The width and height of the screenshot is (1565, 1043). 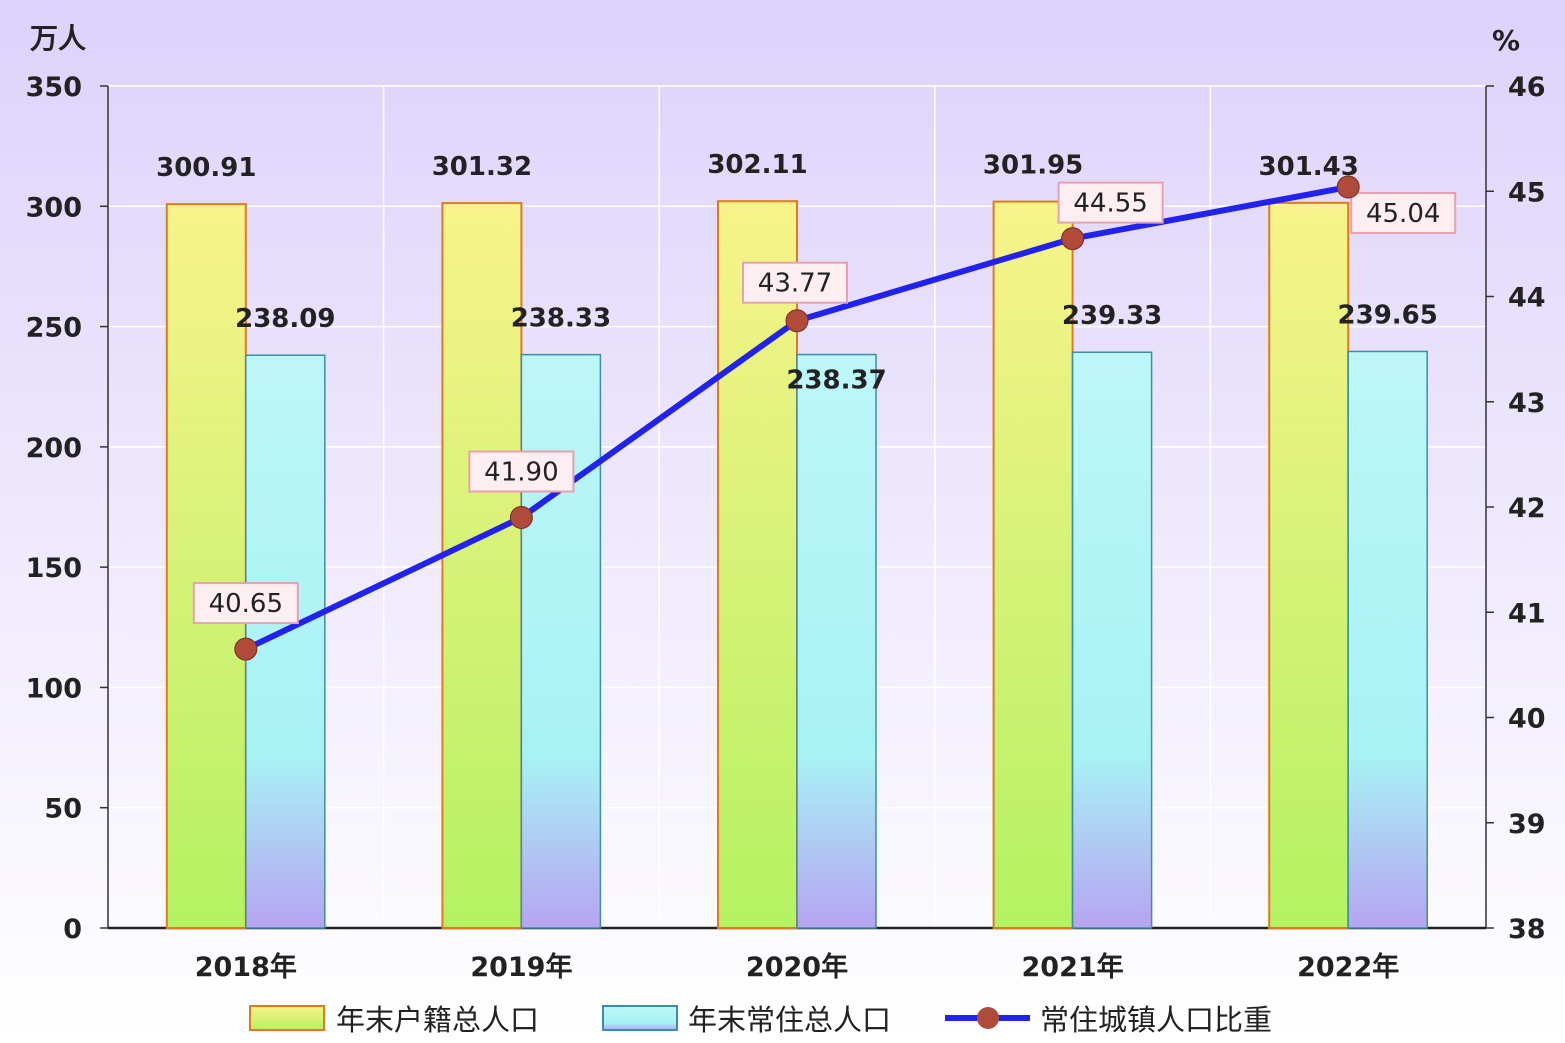 What do you see at coordinates (1527, 192) in the screenshot?
I see `y-right-tick-label: 45` at bounding box center [1527, 192].